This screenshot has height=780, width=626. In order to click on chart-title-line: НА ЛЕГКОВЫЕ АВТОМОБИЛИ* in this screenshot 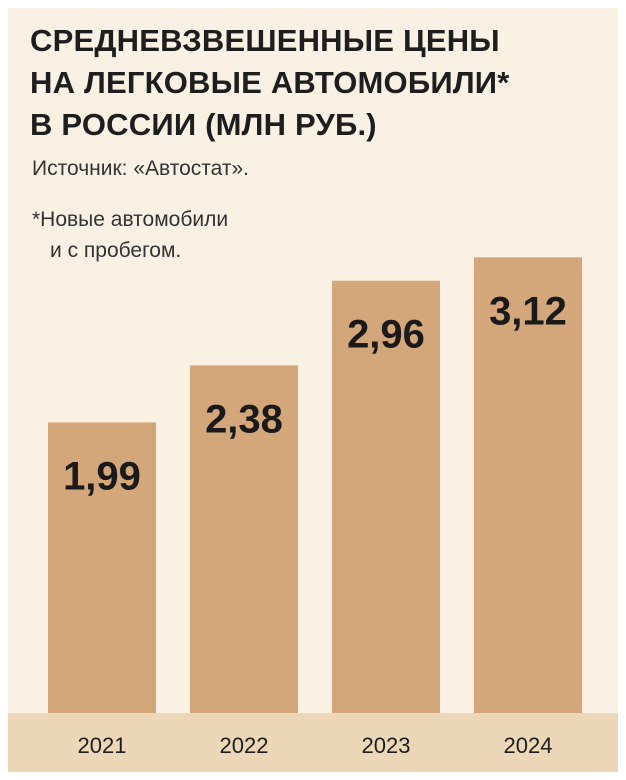, I will do `click(270, 82)`.